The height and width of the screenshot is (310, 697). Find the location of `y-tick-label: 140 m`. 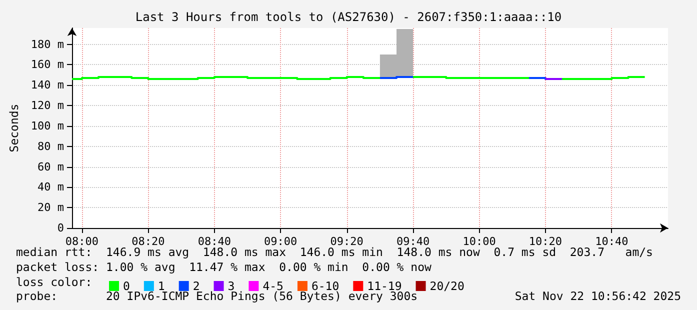

y-tick-label: 140 m is located at coordinates (47, 85).